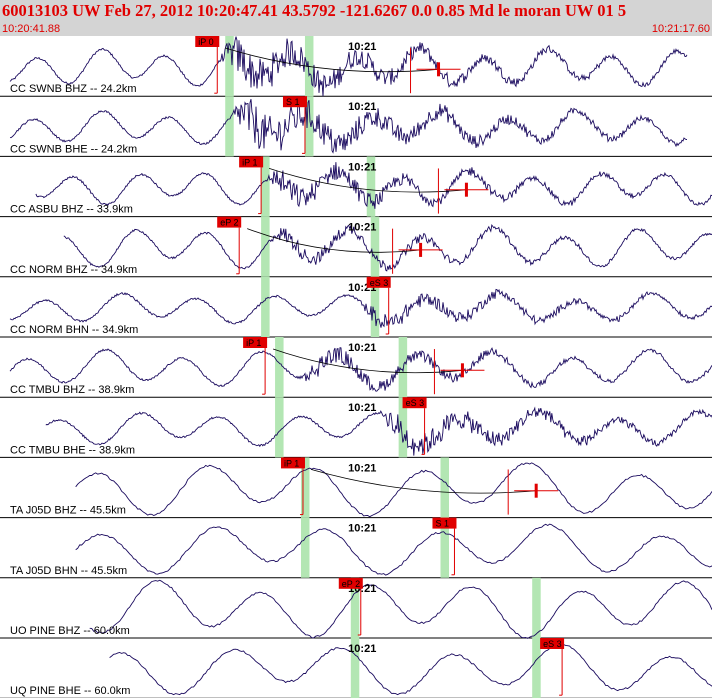 The width and height of the screenshot is (712, 698). I want to click on pick-label: iP 0, so click(205, 42).